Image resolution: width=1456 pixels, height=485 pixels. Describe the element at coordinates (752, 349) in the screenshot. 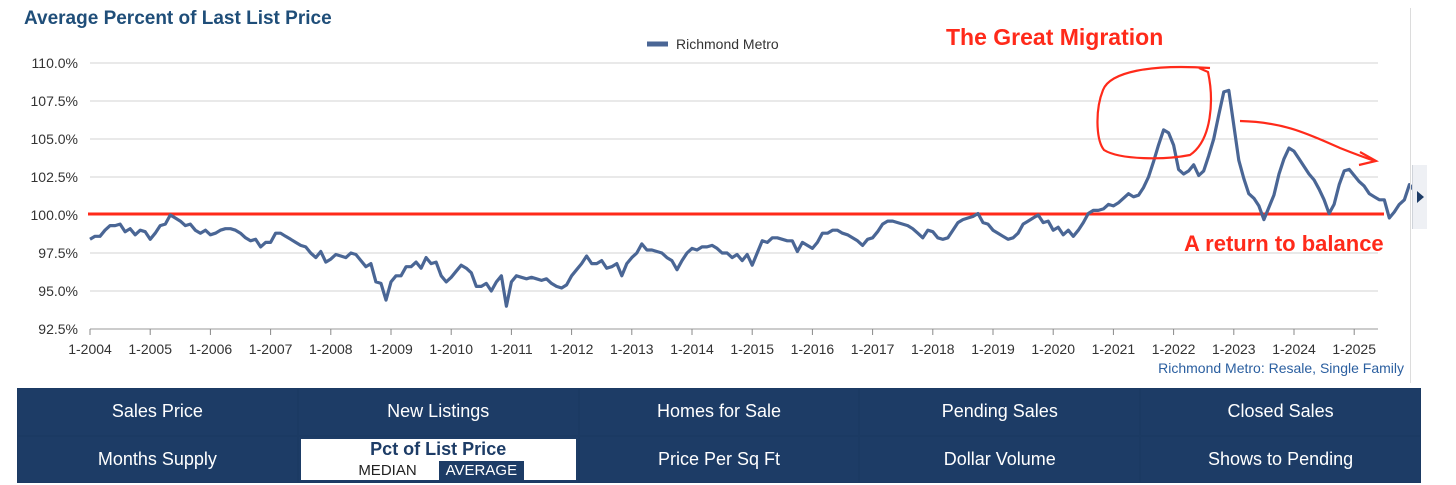

I see `x-tick-label: 1-2015` at that location.